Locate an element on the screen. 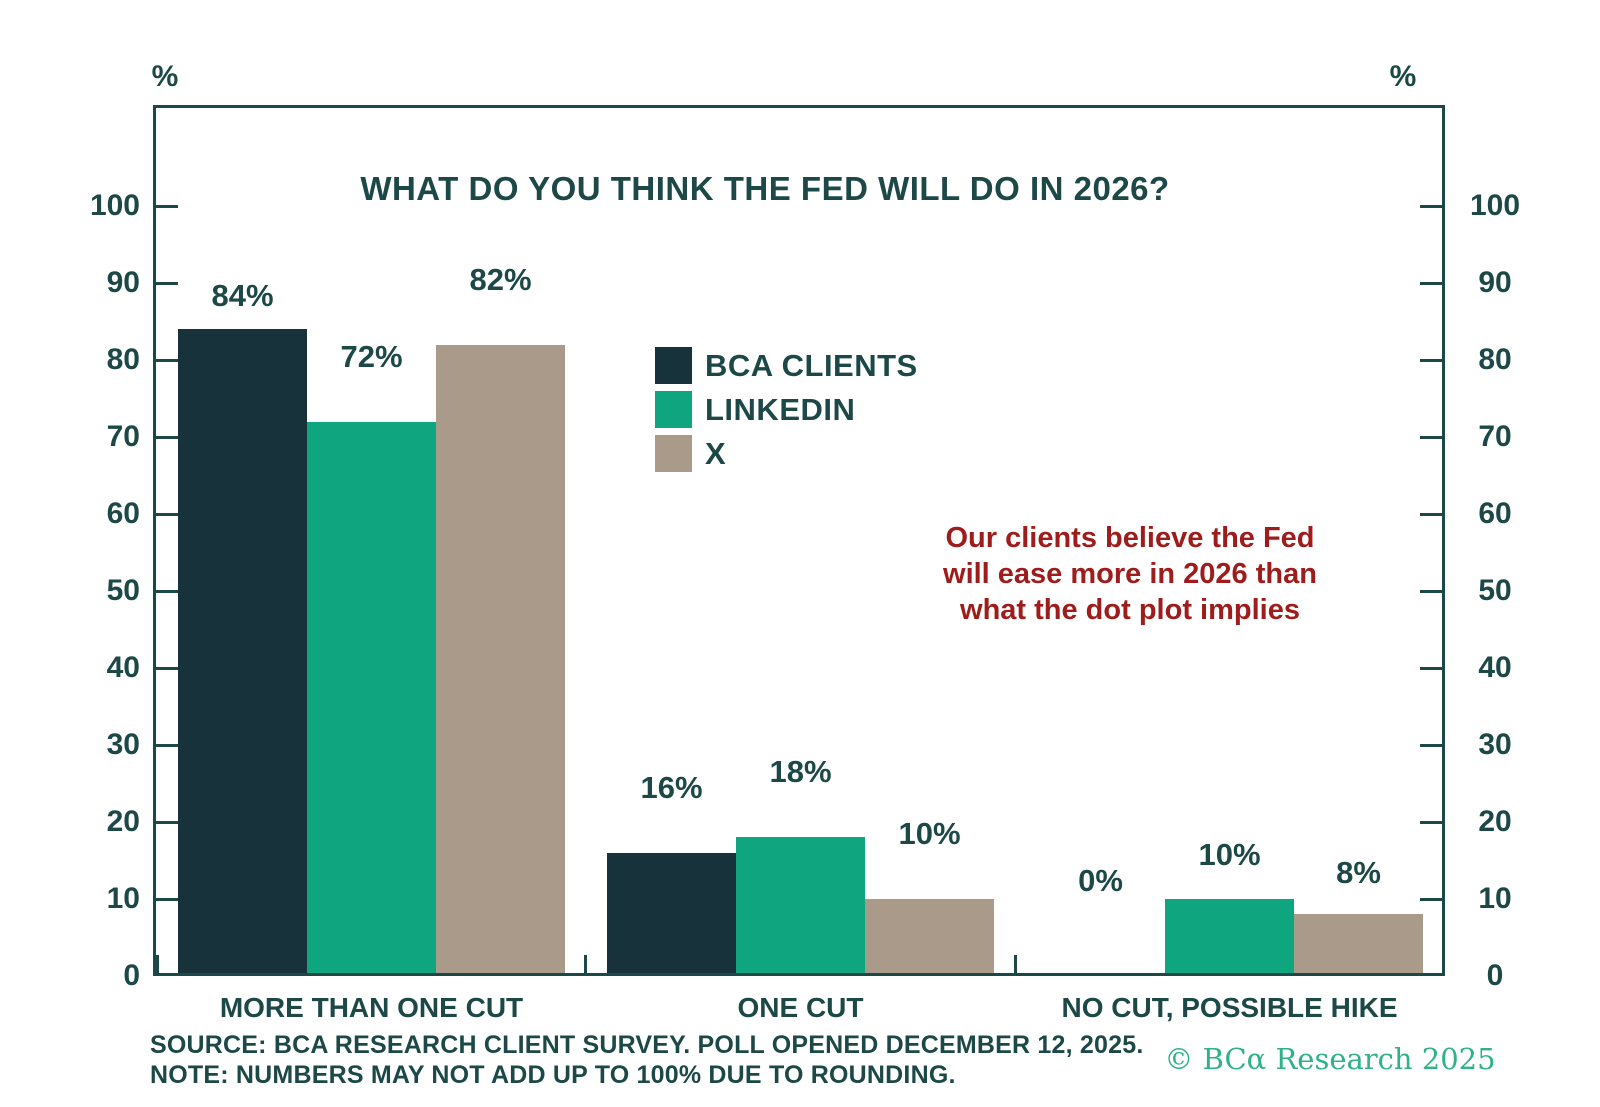 This screenshot has height=1107, width=1600. legend-label: BCA CLIENTS is located at coordinates (811, 365).